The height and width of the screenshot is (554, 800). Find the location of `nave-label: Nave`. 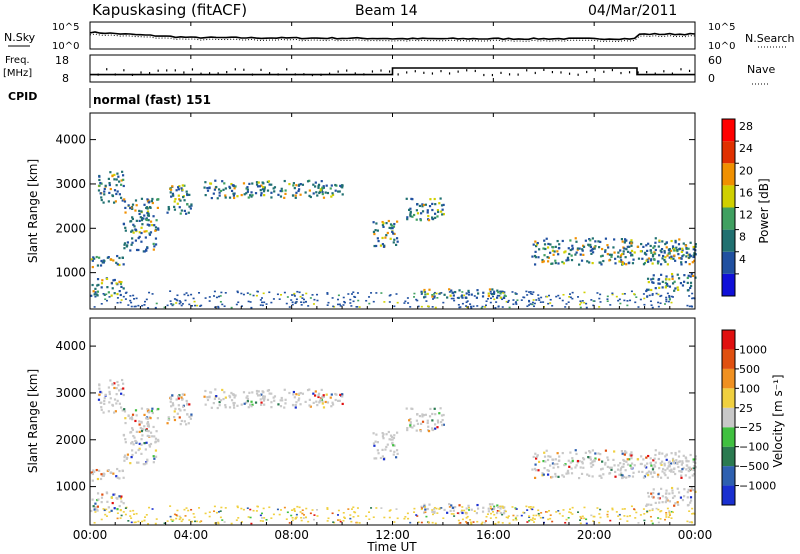

nave-label: Nave is located at coordinates (761, 69).